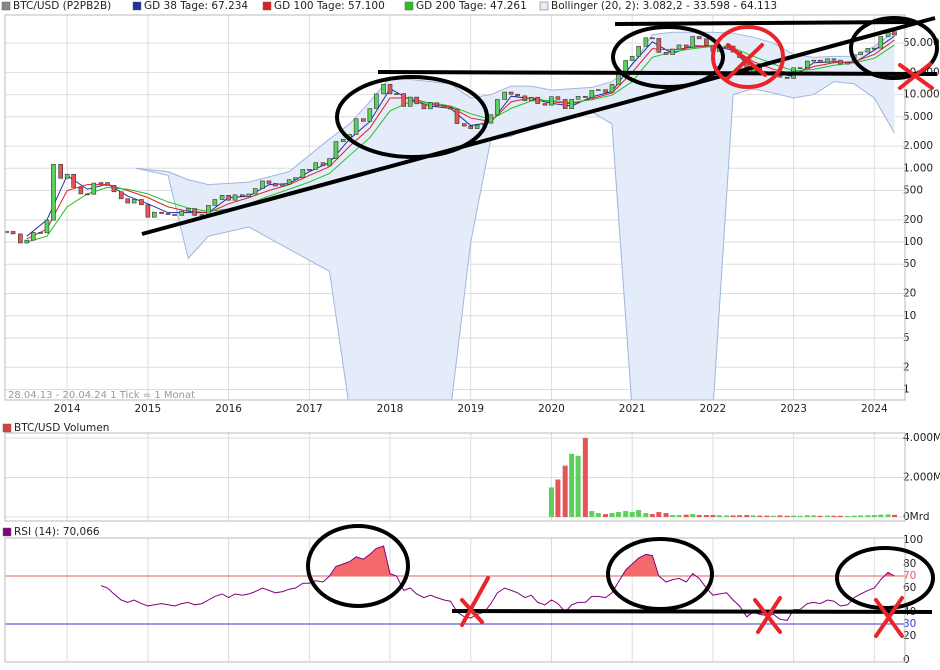 This screenshot has width=940, height=670. What do you see at coordinates (921, 43) in the screenshot?
I see `y-tick-label: 50.000` at bounding box center [921, 43].